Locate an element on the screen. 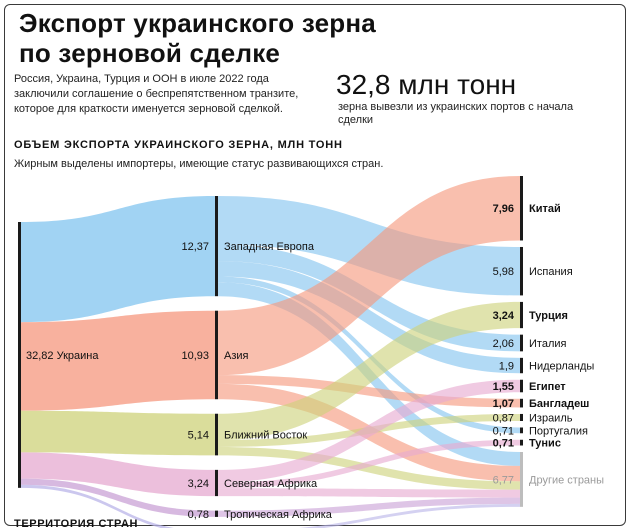  region-value-северная-африка: 3,24 is located at coordinates (198, 484).